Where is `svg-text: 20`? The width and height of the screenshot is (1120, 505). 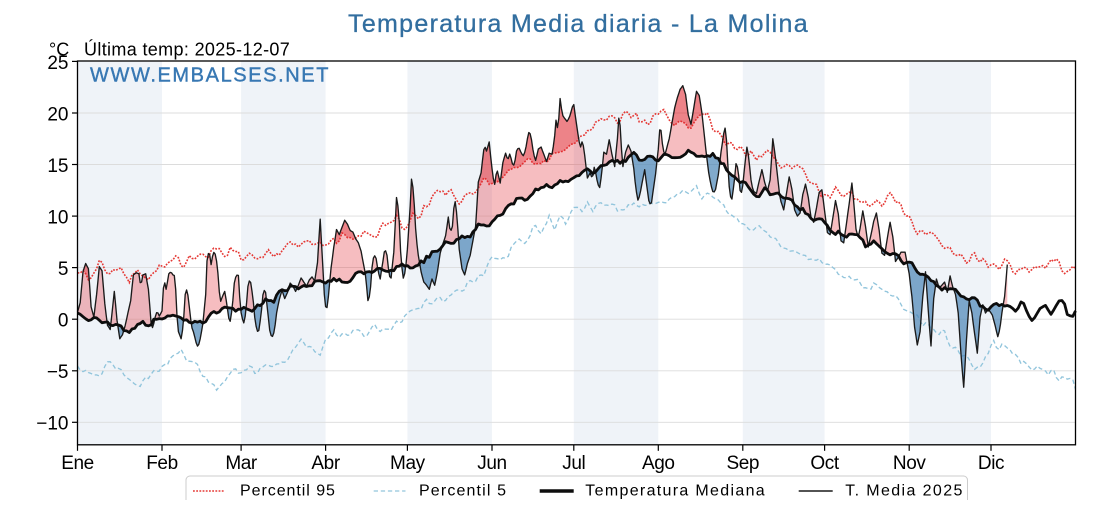 svg-text: 20 is located at coordinates (57, 114).